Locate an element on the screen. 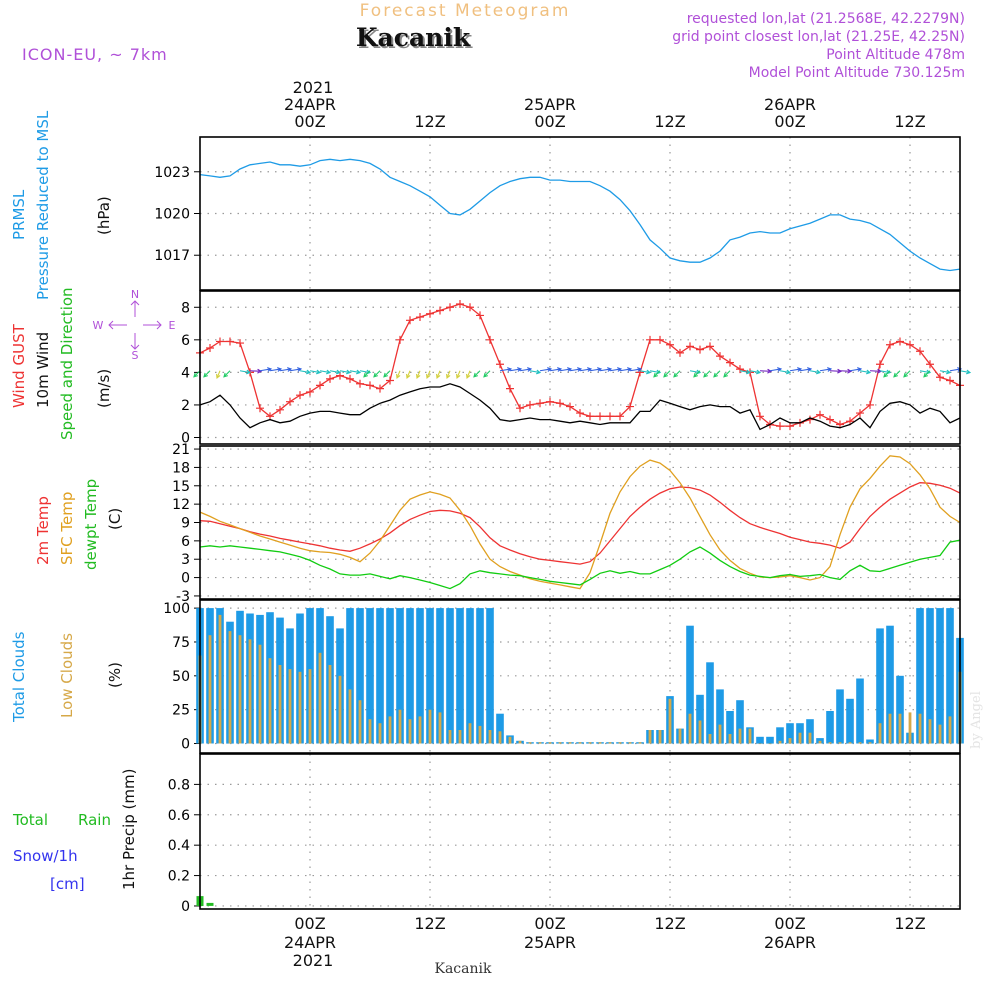 This screenshot has width=1000, height=1000. panel-temperature: -3 0 3 6 9 12 15 18 21 is located at coordinates (566, 523).